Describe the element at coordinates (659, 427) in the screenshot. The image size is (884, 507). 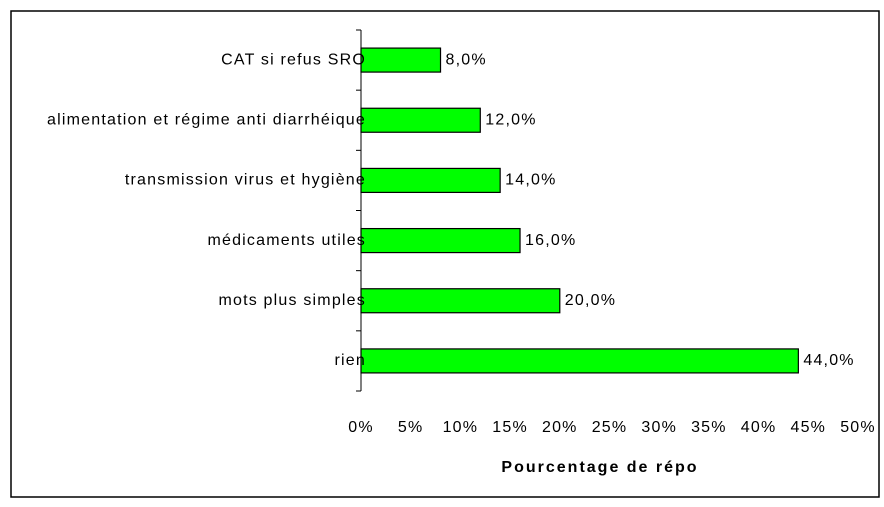
I see `x-tick-label: 30%` at that location.